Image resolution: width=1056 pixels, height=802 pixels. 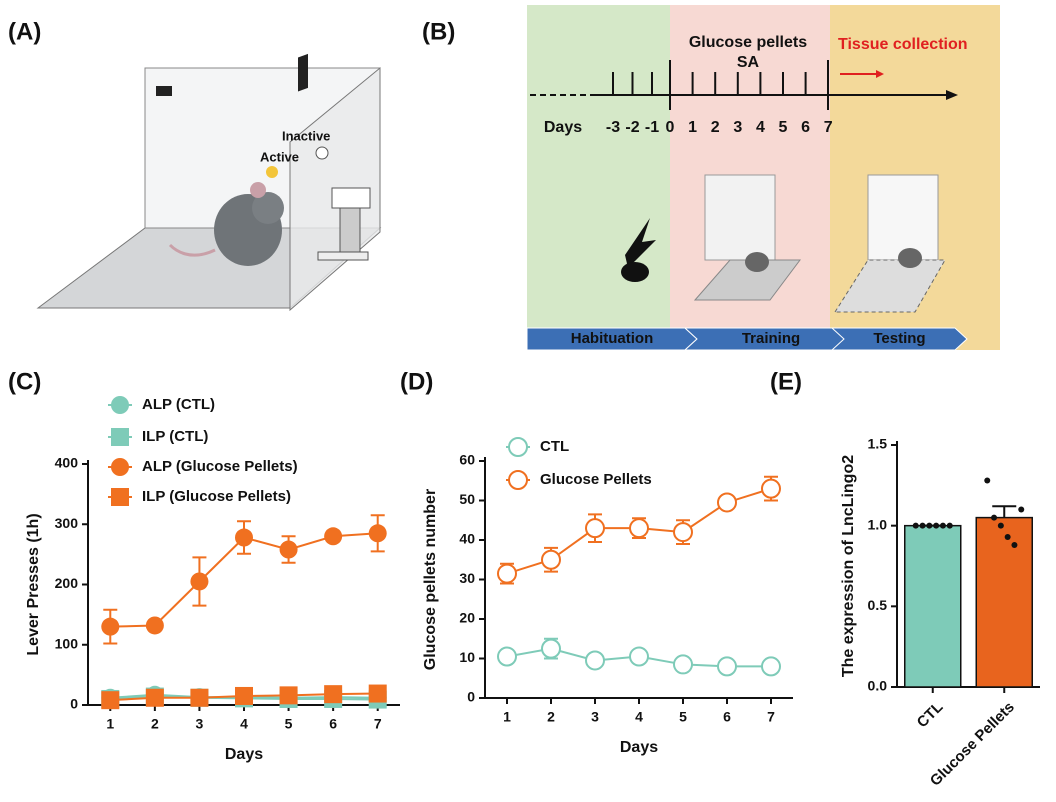 I want to click on phase-label: Training, so click(x=771, y=338).